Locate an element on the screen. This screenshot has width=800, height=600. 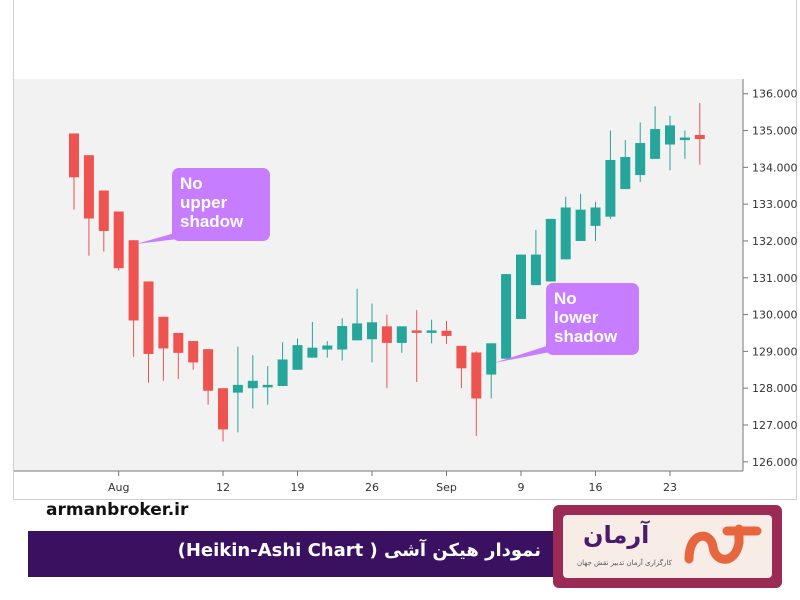
x-tick-label: Aug is located at coordinates (118, 487).